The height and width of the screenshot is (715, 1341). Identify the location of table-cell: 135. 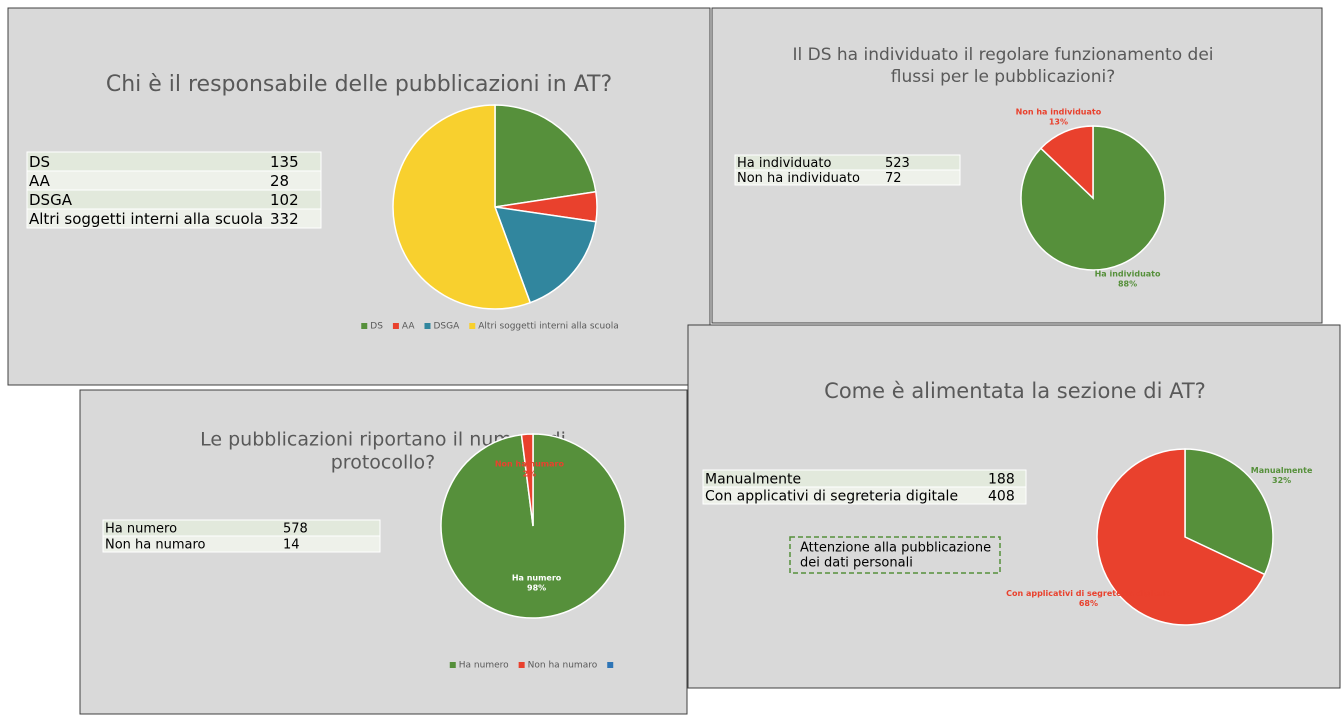
(284, 162).